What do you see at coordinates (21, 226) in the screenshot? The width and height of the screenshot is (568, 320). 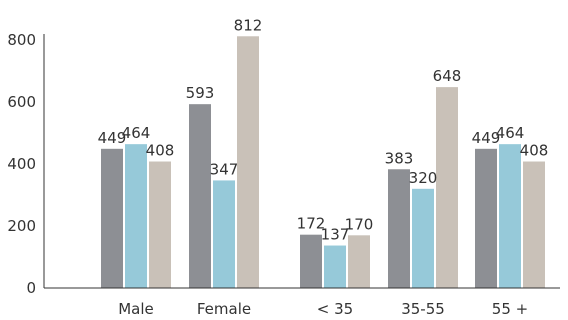 I see `y-tick-label: 200` at bounding box center [21, 226].